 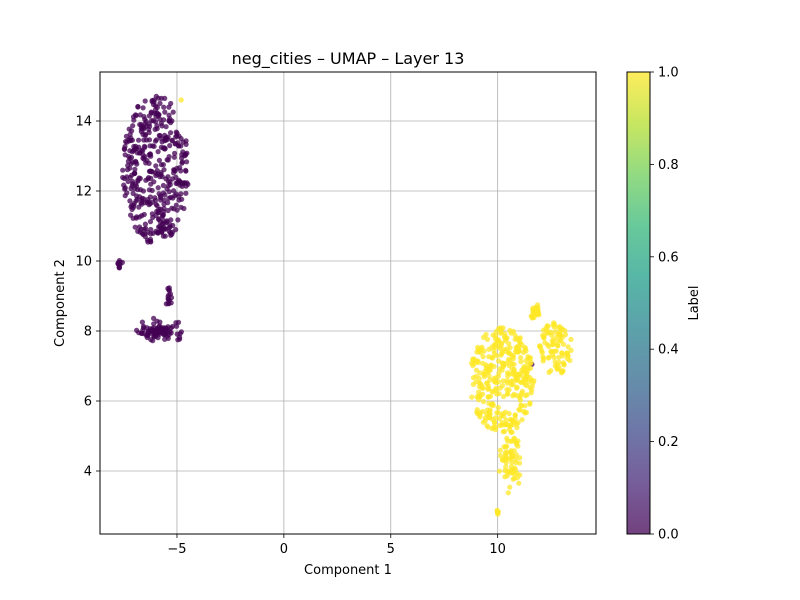 I want to click on x-tick-label: 0, so click(x=284, y=549).